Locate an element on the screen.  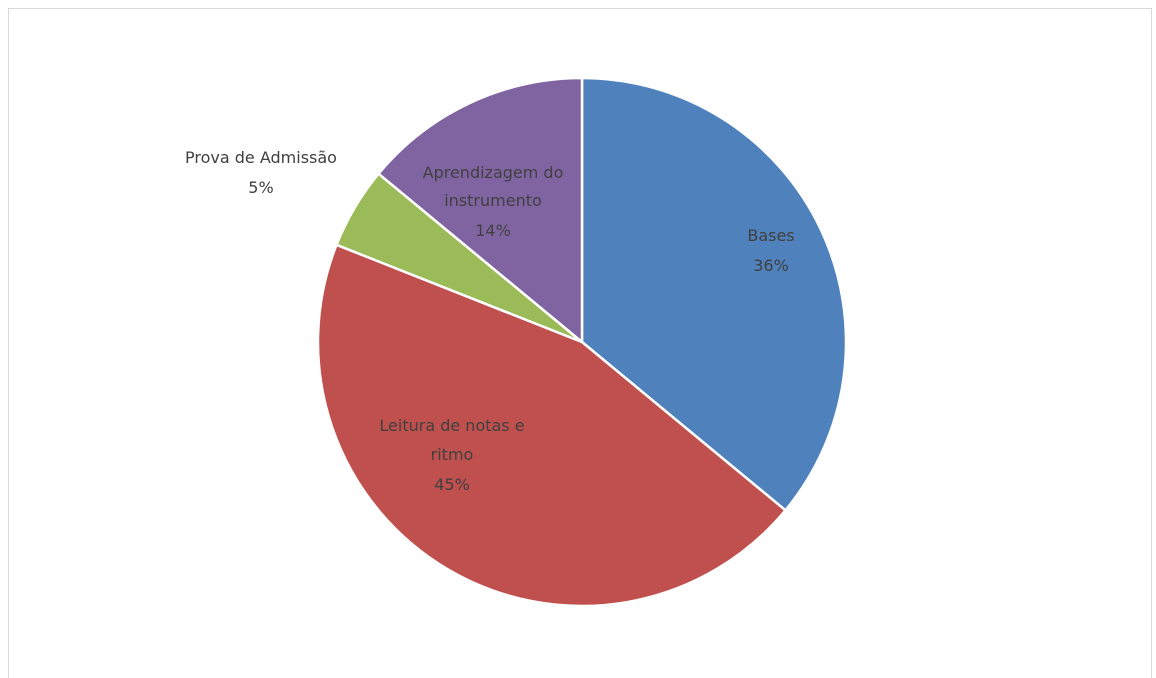
slice-label-leitura-line2: ritmo is located at coordinates (452, 454).